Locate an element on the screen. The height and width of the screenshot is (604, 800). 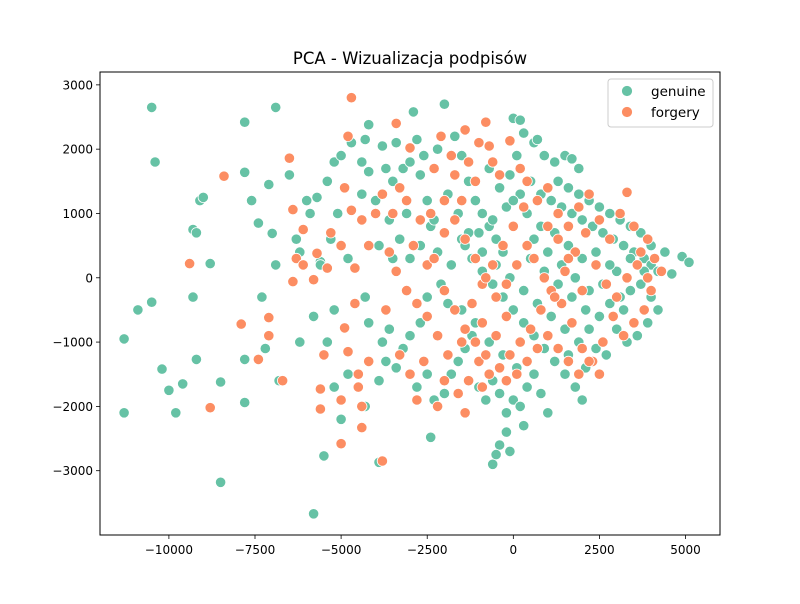
y-tick-label: 0 is located at coordinates (89, 278).